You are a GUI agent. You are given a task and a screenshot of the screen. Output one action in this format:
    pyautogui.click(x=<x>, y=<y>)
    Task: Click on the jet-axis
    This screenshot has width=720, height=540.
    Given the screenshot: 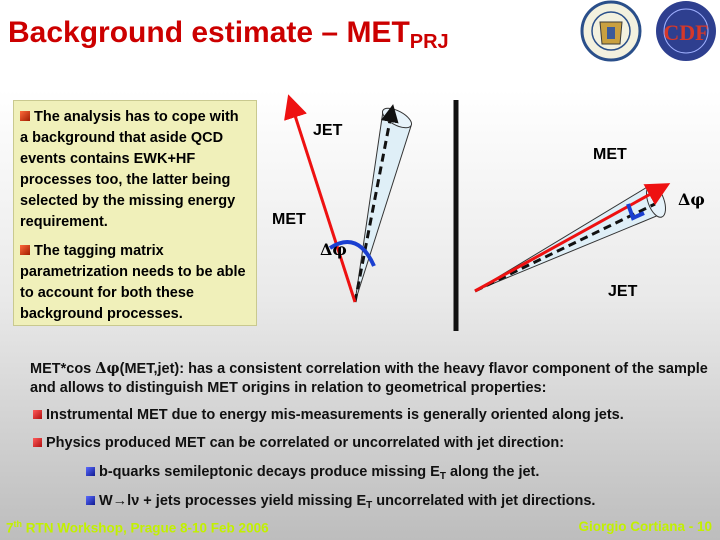 What is the action you would take?
    pyautogui.click(x=376, y=203)
    